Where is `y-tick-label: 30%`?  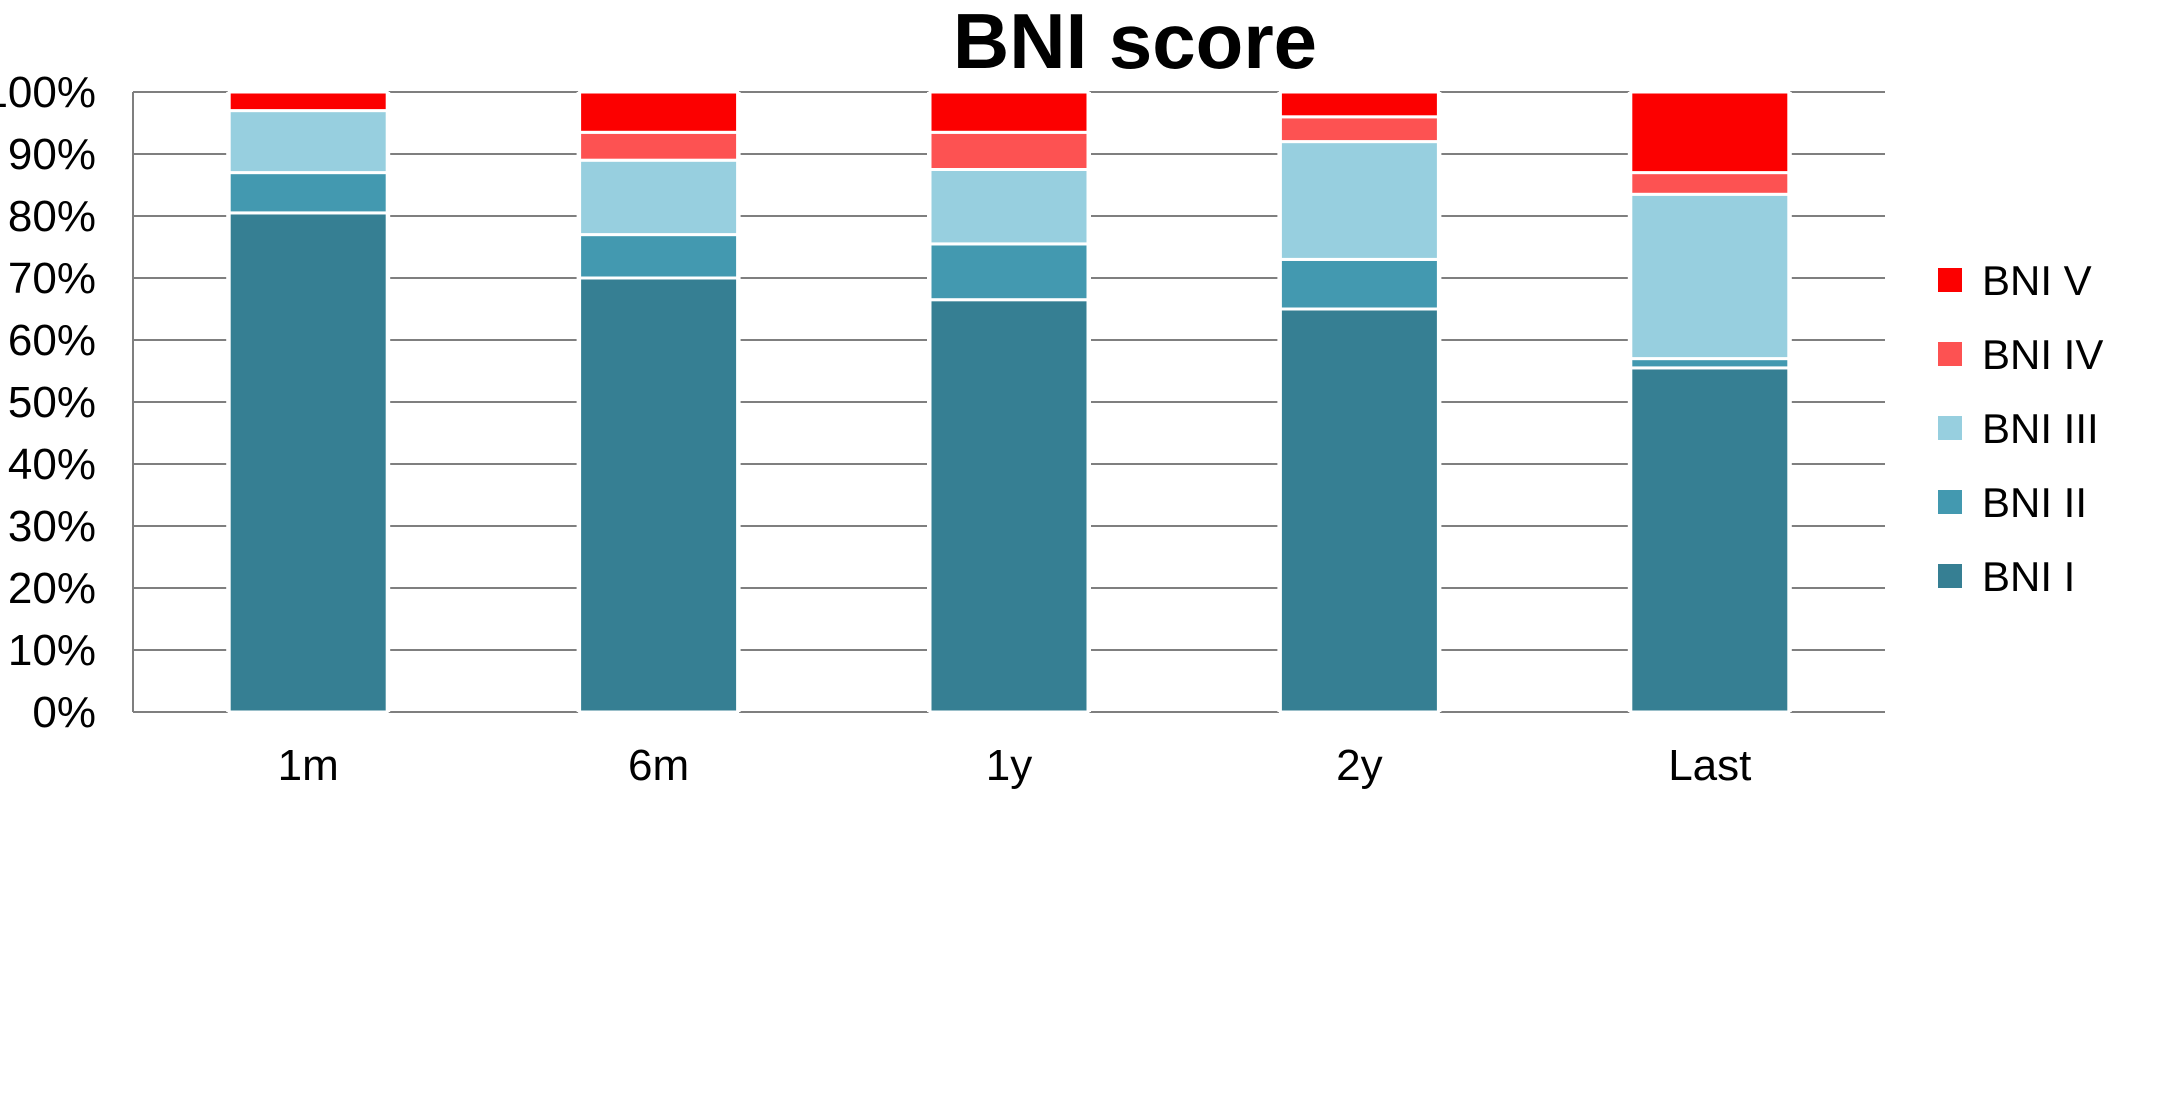 y-tick-label: 30% is located at coordinates (52, 526).